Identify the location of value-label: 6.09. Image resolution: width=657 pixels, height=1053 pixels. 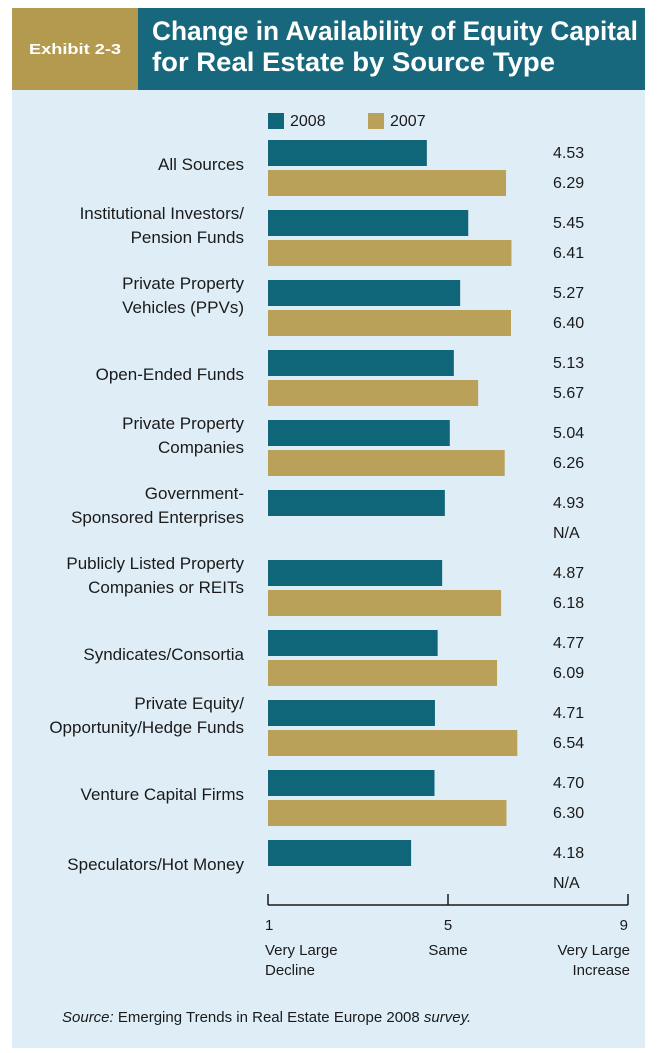
(568, 673).